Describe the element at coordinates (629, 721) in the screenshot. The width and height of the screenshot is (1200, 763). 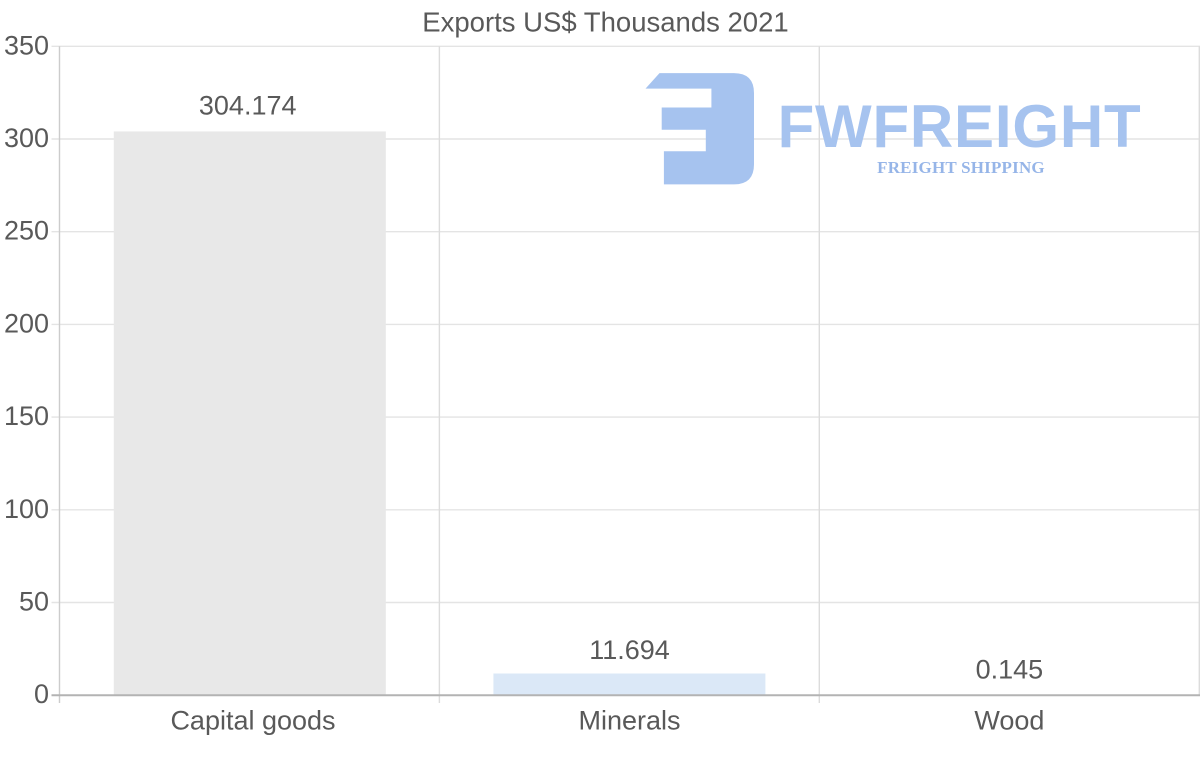
I see `svg-text: Minerals` at that location.